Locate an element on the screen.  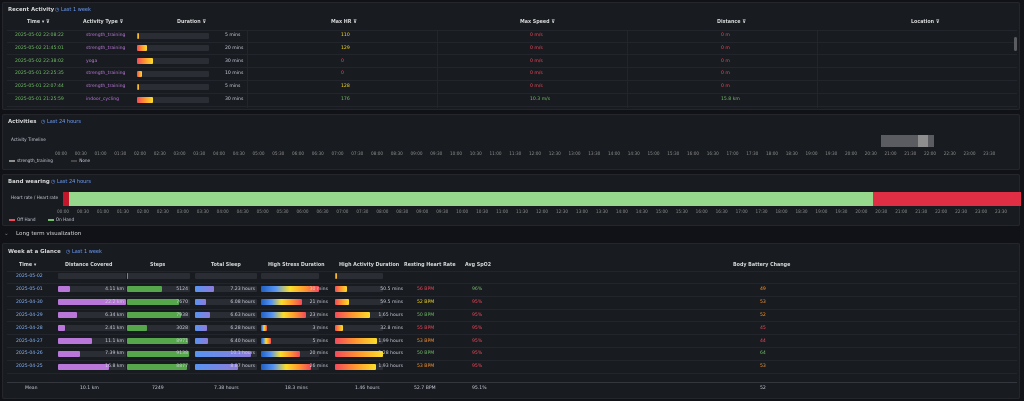
legend-label: On Hand is located at coordinates (65, 219).